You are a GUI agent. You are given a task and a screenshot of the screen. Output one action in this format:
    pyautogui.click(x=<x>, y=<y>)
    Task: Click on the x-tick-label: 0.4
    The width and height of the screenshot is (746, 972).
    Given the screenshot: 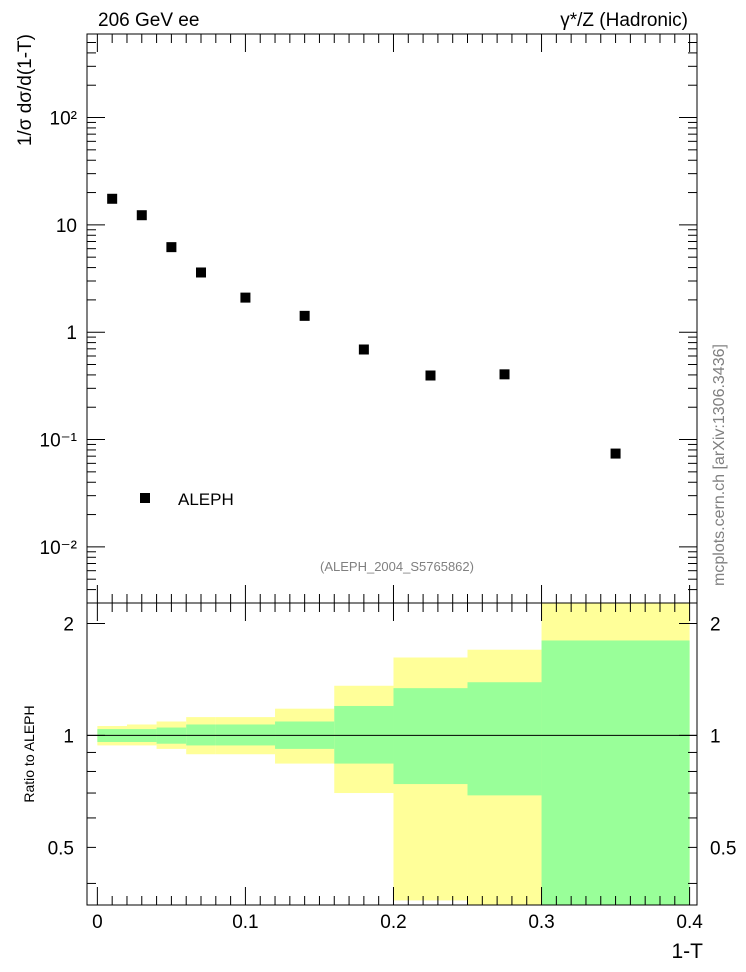 What is the action you would take?
    pyautogui.click(x=689, y=922)
    